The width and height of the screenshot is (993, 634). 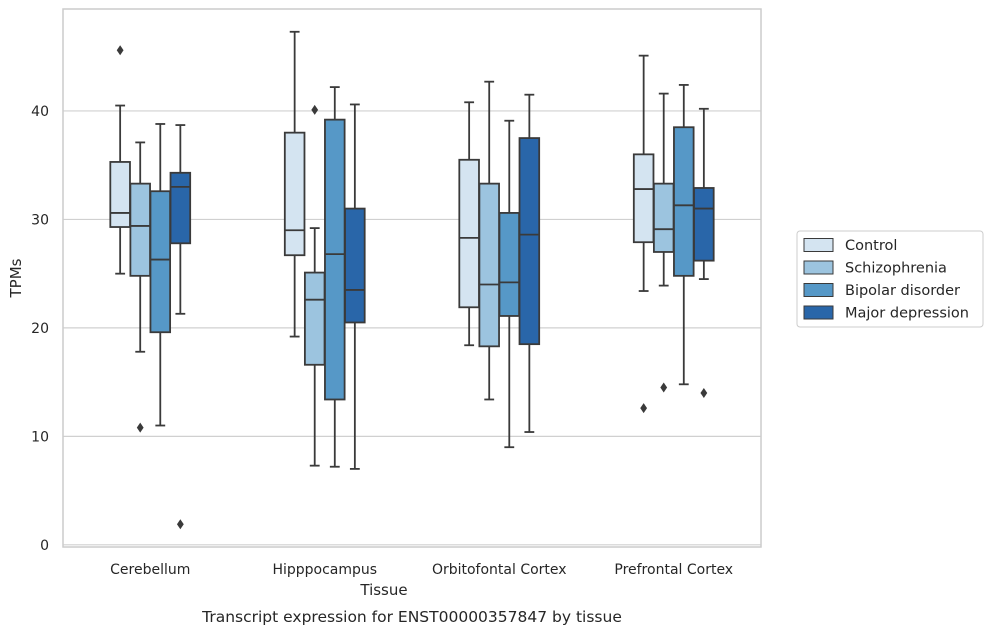 What do you see at coordinates (40, 112) in the screenshot?
I see `y-tick-label: 40` at bounding box center [40, 112].